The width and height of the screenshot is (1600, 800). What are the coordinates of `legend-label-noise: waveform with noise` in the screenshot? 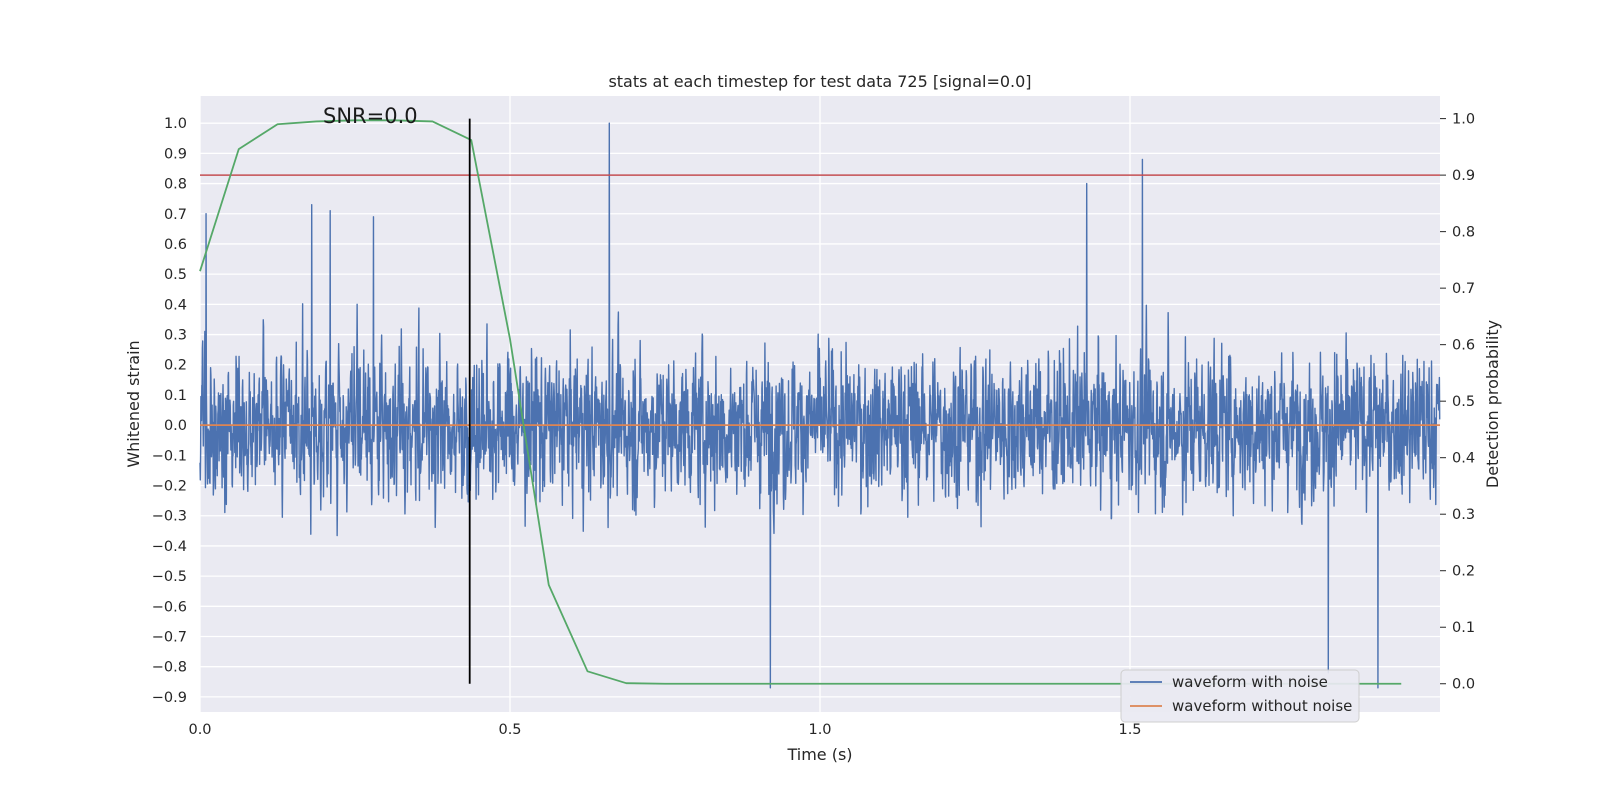 It's located at (1250, 682).